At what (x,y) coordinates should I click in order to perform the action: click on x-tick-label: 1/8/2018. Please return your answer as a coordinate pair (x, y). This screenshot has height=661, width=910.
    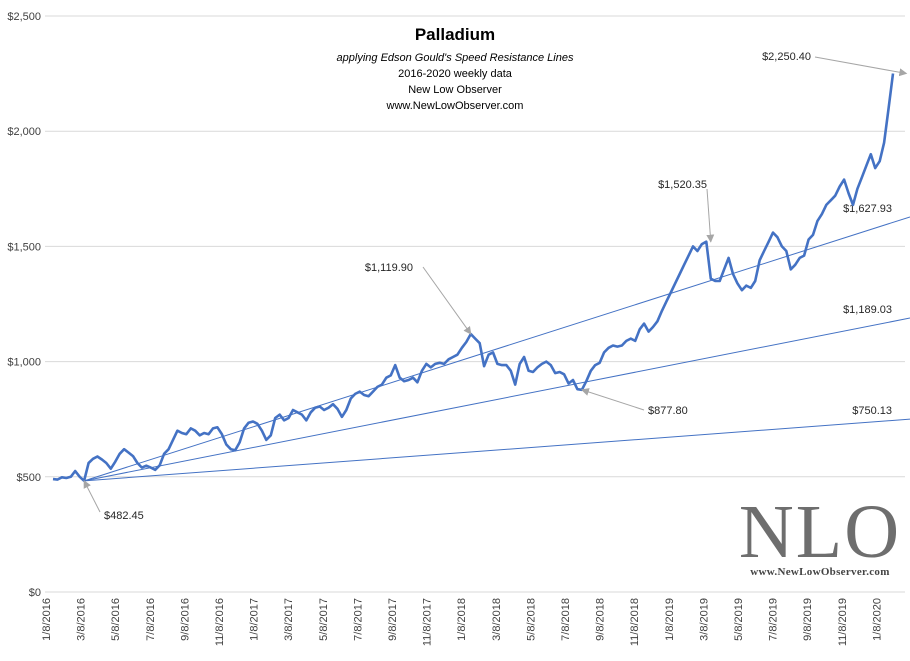
    Looking at the image, I should click on (462, 619).